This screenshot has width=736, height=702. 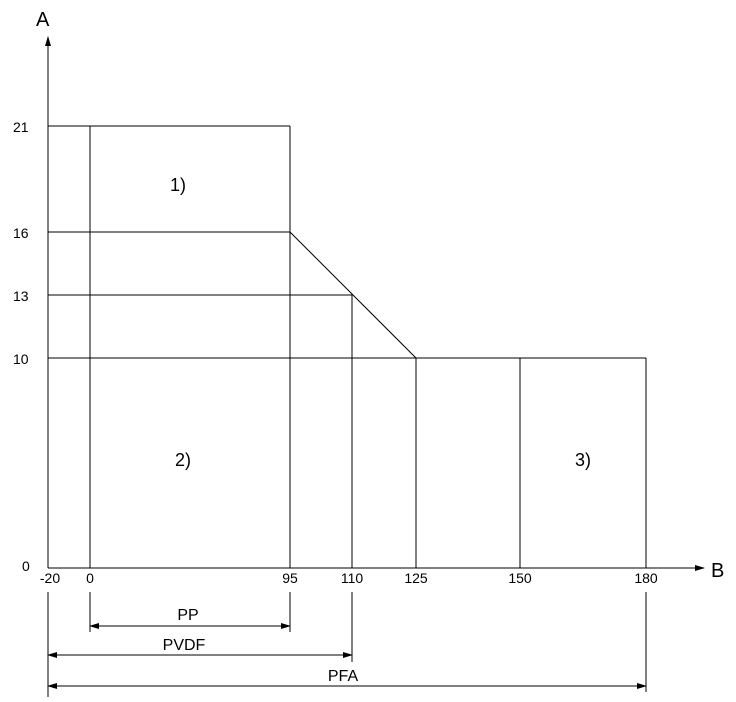 What do you see at coordinates (187, 615) in the screenshot?
I see `pp-range-label: PP` at bounding box center [187, 615].